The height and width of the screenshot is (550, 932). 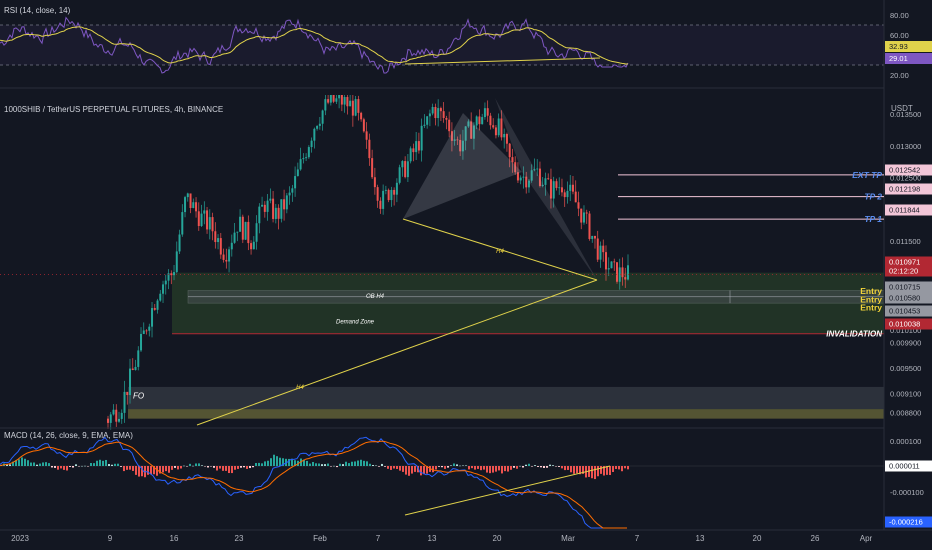 I want to click on rsi-ma-line, so click(x=314, y=45).